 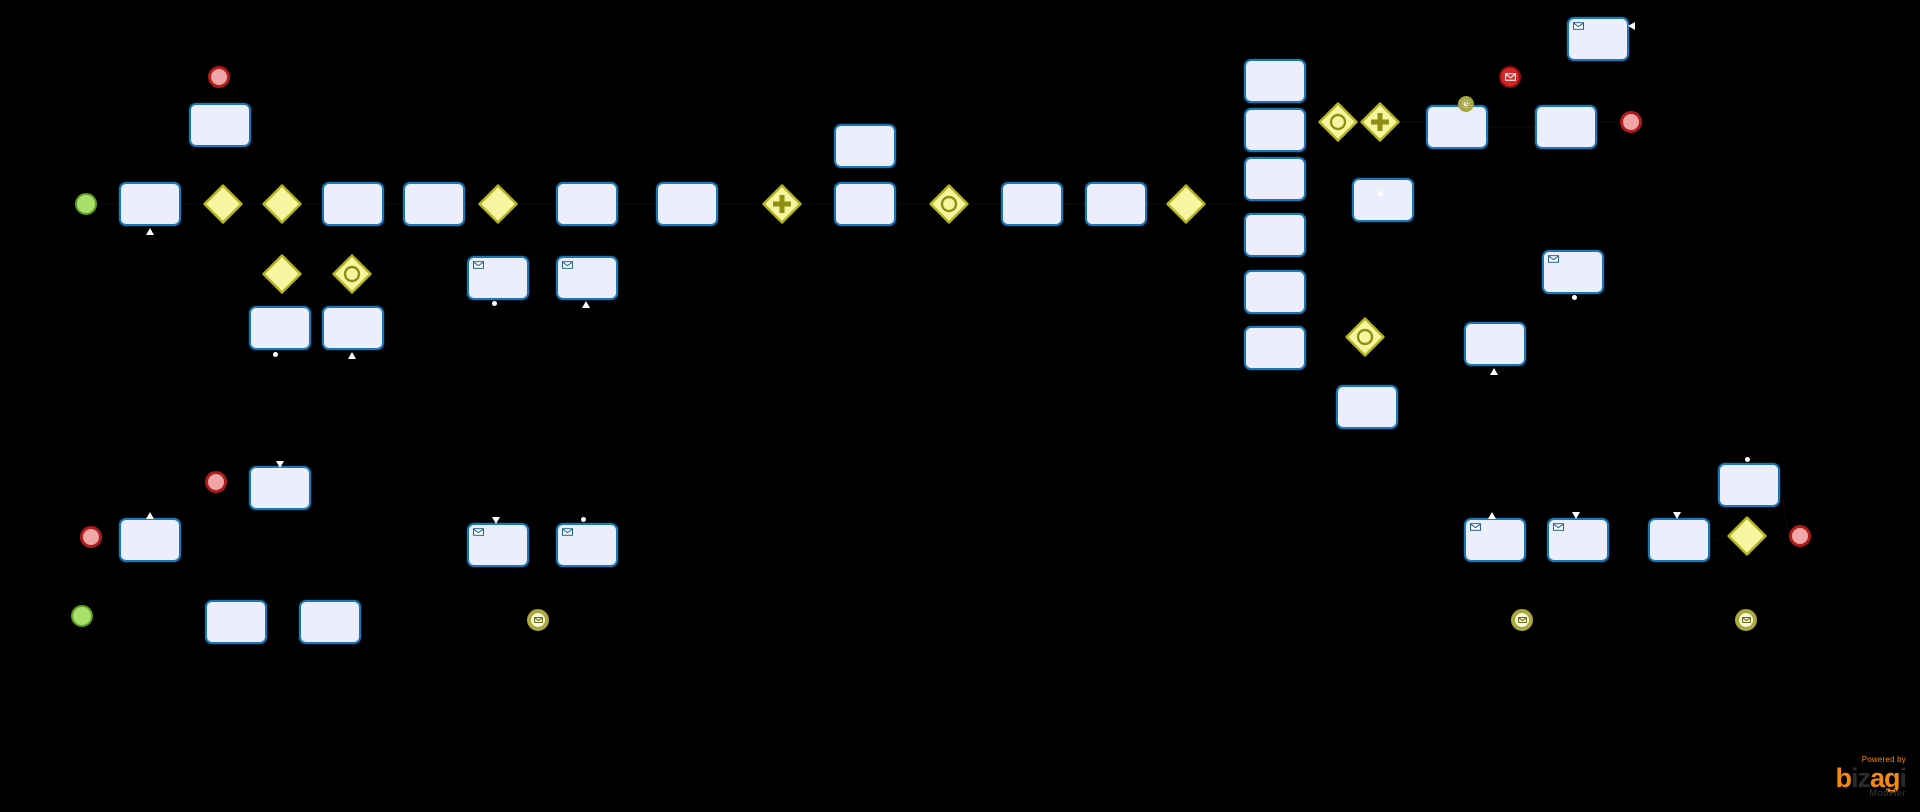 What do you see at coordinates (353, 204) in the screenshot?
I see `task-distribuir_anal` at bounding box center [353, 204].